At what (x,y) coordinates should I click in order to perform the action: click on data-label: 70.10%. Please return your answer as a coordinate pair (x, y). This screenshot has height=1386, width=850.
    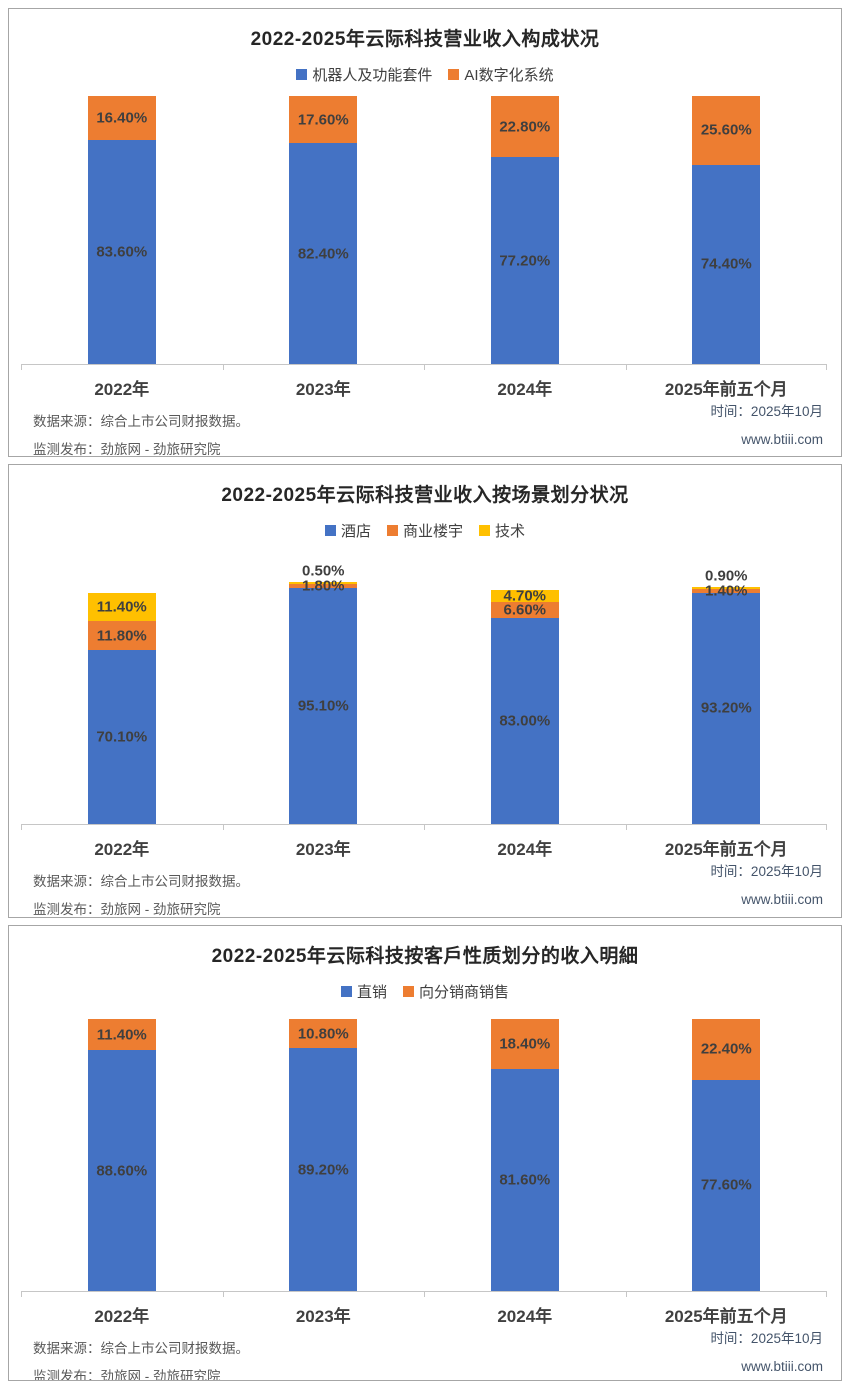
    Looking at the image, I should click on (122, 737).